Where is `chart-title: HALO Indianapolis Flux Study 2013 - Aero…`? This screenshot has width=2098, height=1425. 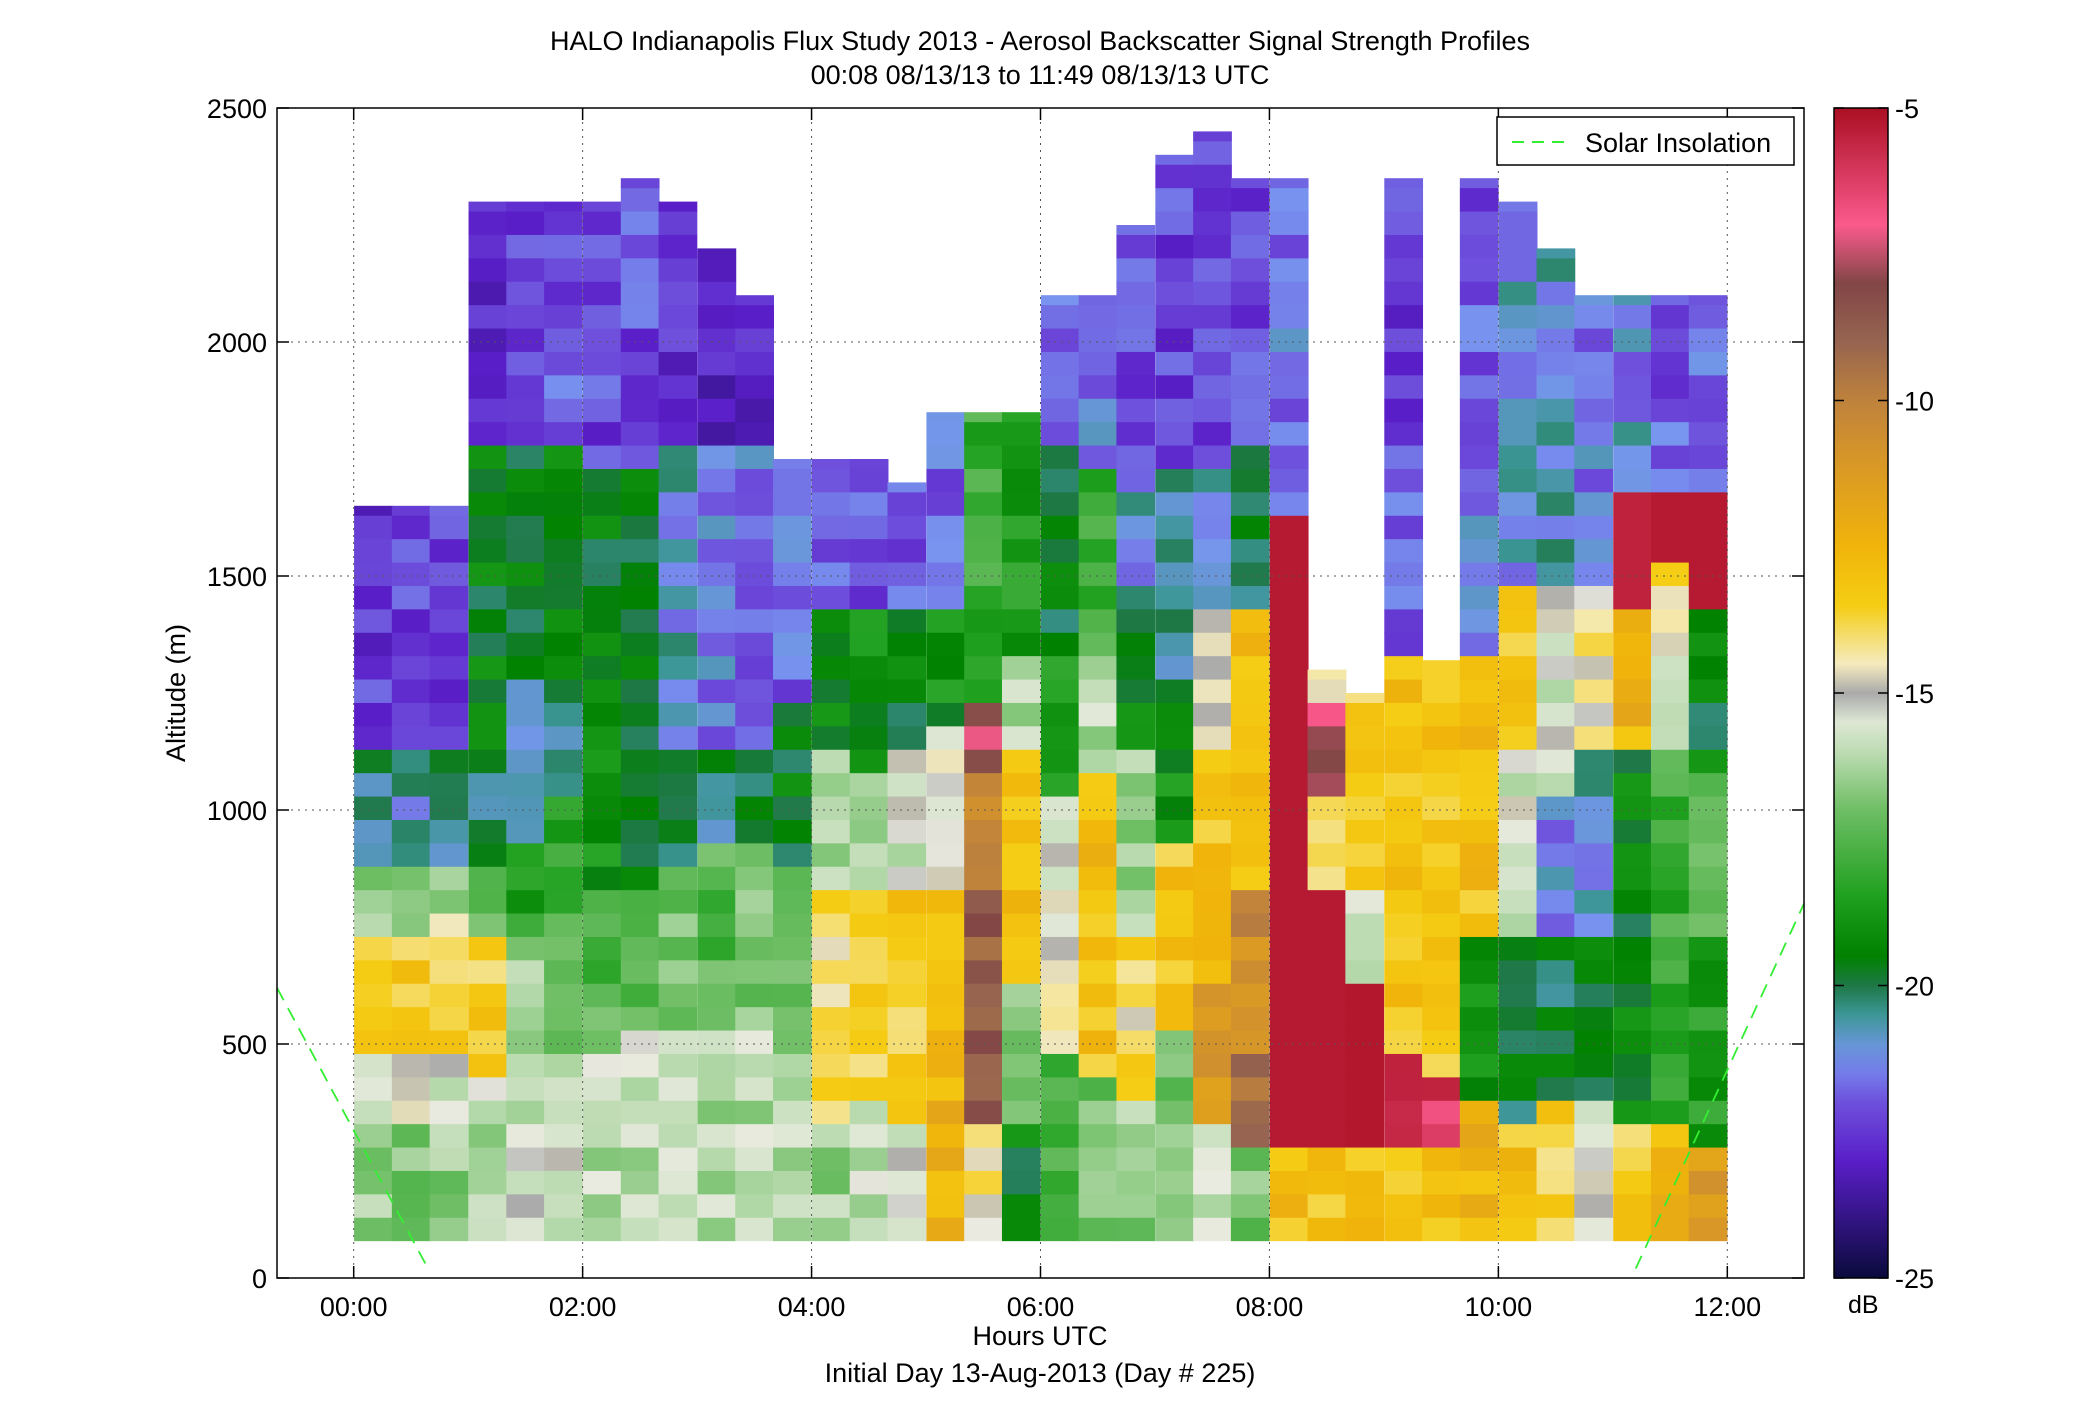
chart-title: HALO Indianapolis Flux Study 2013 - Aero… is located at coordinates (1040, 41).